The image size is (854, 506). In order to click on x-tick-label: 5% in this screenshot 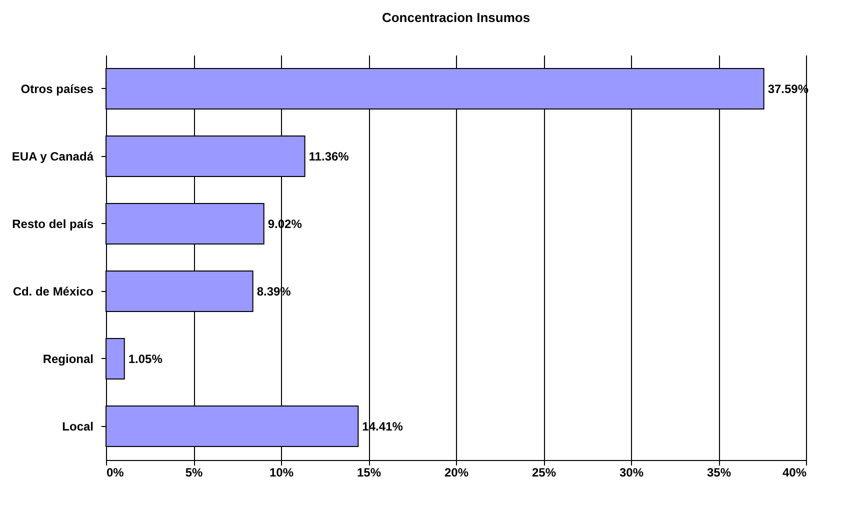, I will do `click(194, 473)`.